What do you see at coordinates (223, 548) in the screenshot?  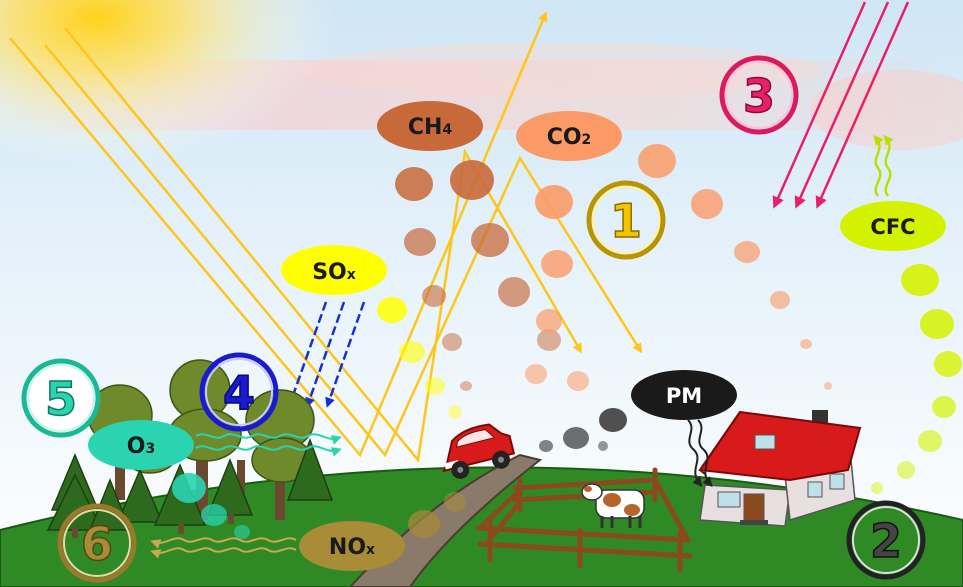 I see `nox-wavy-arrows` at bounding box center [223, 548].